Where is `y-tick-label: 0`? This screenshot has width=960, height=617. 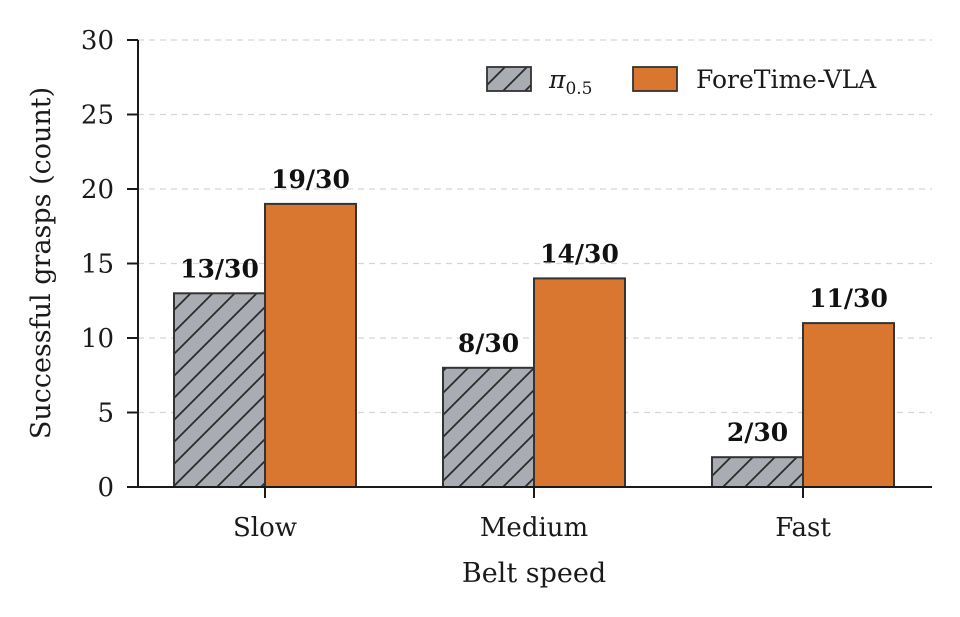
y-tick-label: 0 is located at coordinates (105, 488).